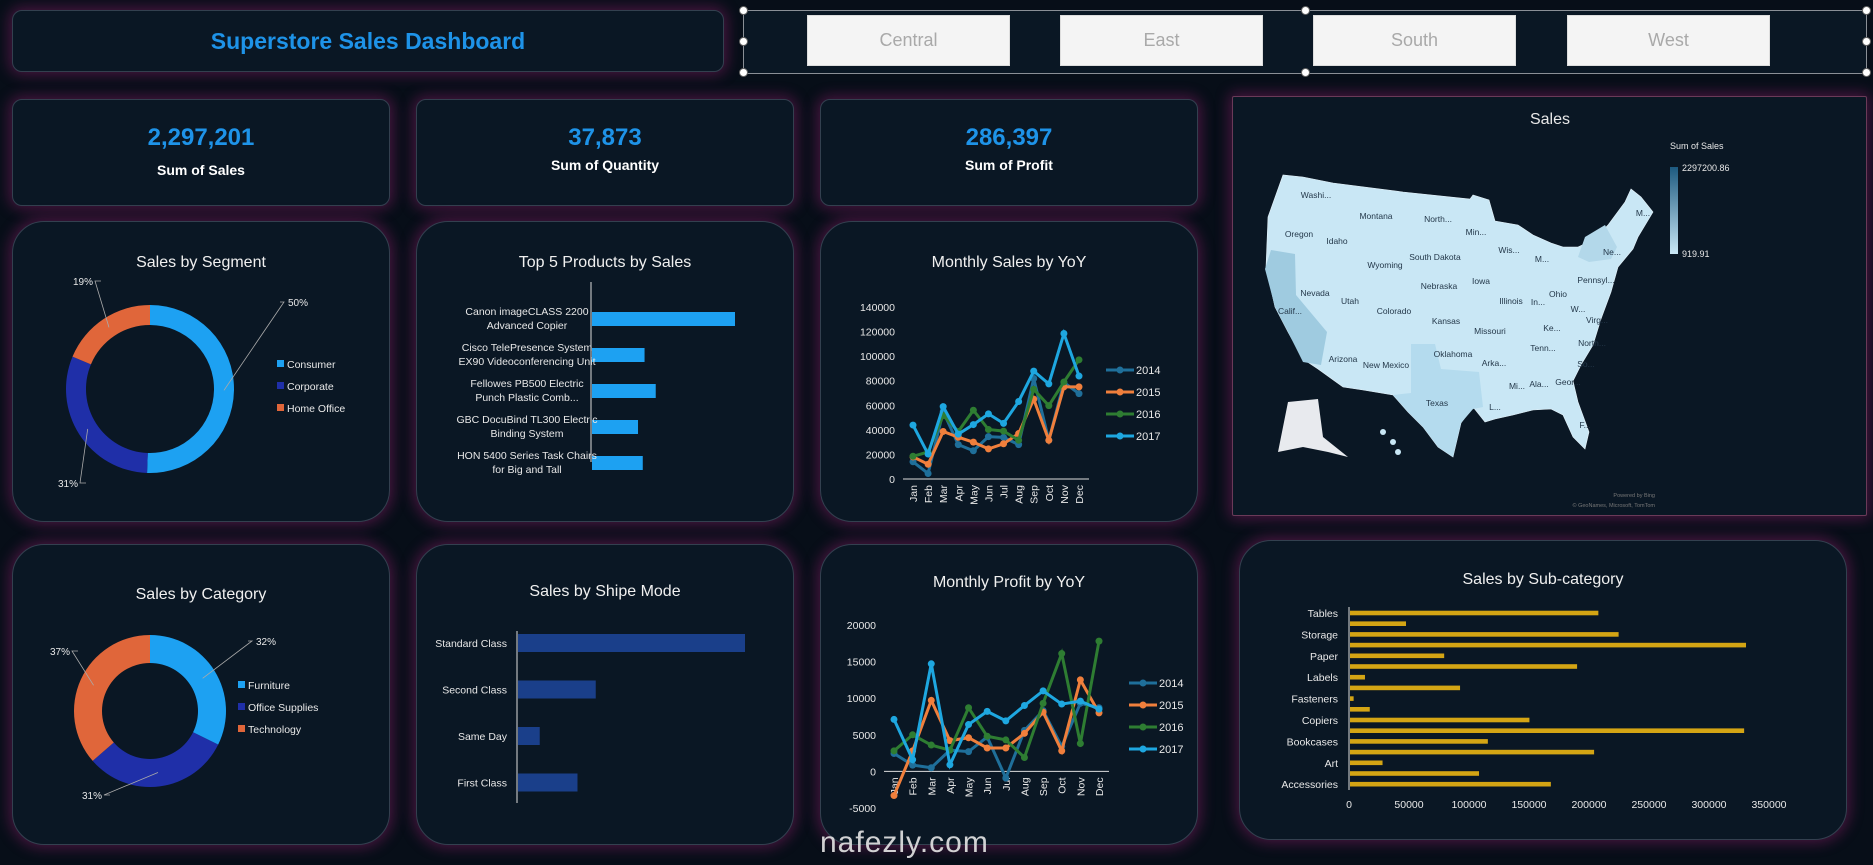 The width and height of the screenshot is (1873, 865). What do you see at coordinates (1386, 365) in the screenshot?
I see `state-label: New Mexico` at bounding box center [1386, 365].